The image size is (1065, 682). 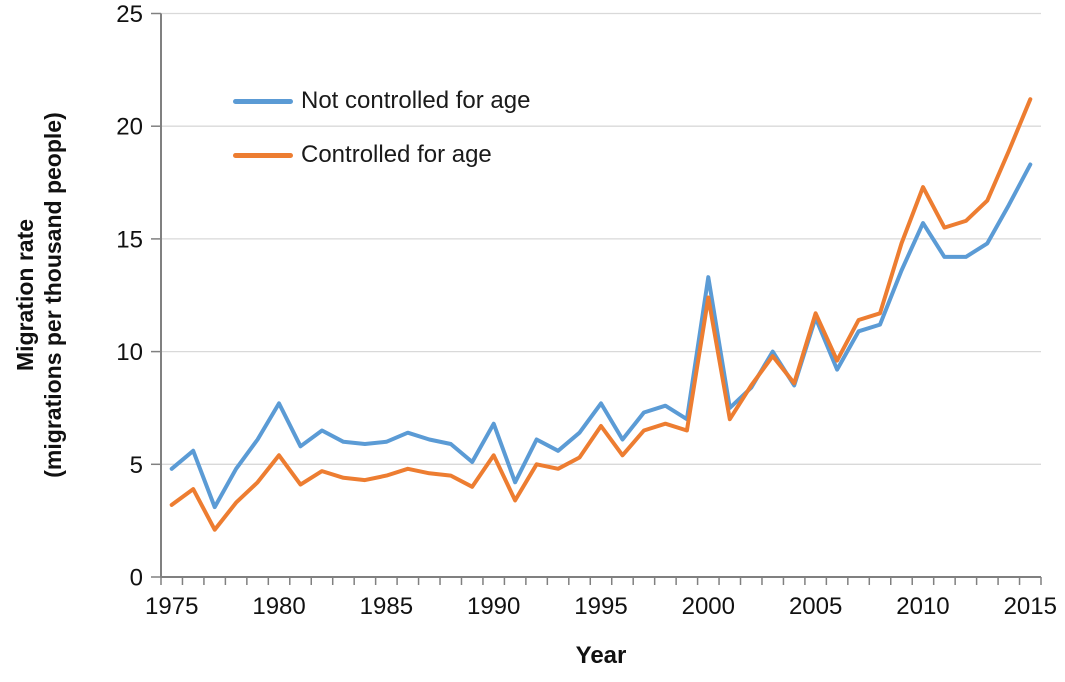 What do you see at coordinates (922, 606) in the screenshot?
I see `x-tick-label: 2010` at bounding box center [922, 606].